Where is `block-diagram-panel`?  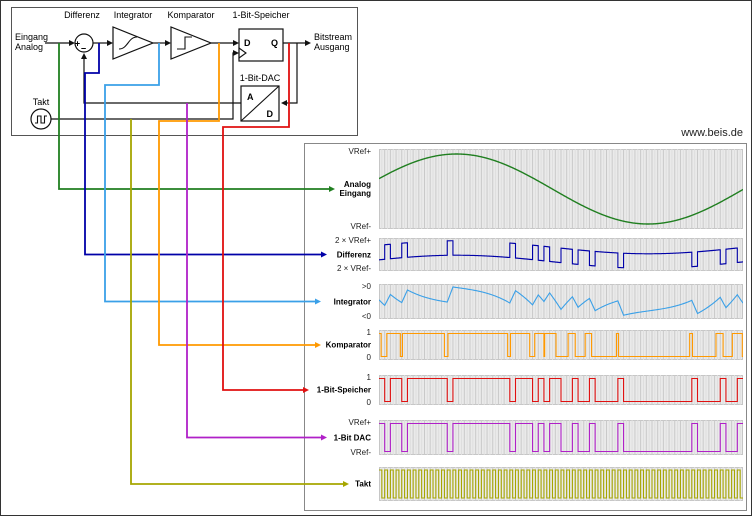
block-diagram-panel is located at coordinates (184, 71).